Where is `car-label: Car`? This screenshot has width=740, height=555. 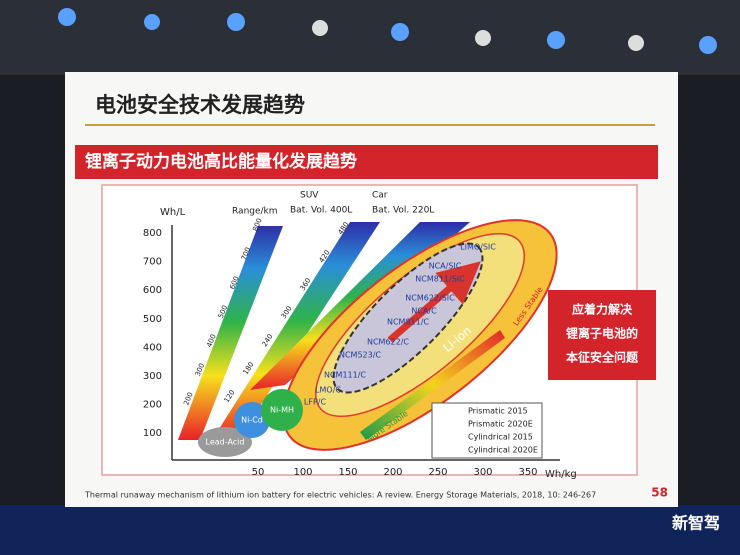
car-label: Car is located at coordinates (380, 196).